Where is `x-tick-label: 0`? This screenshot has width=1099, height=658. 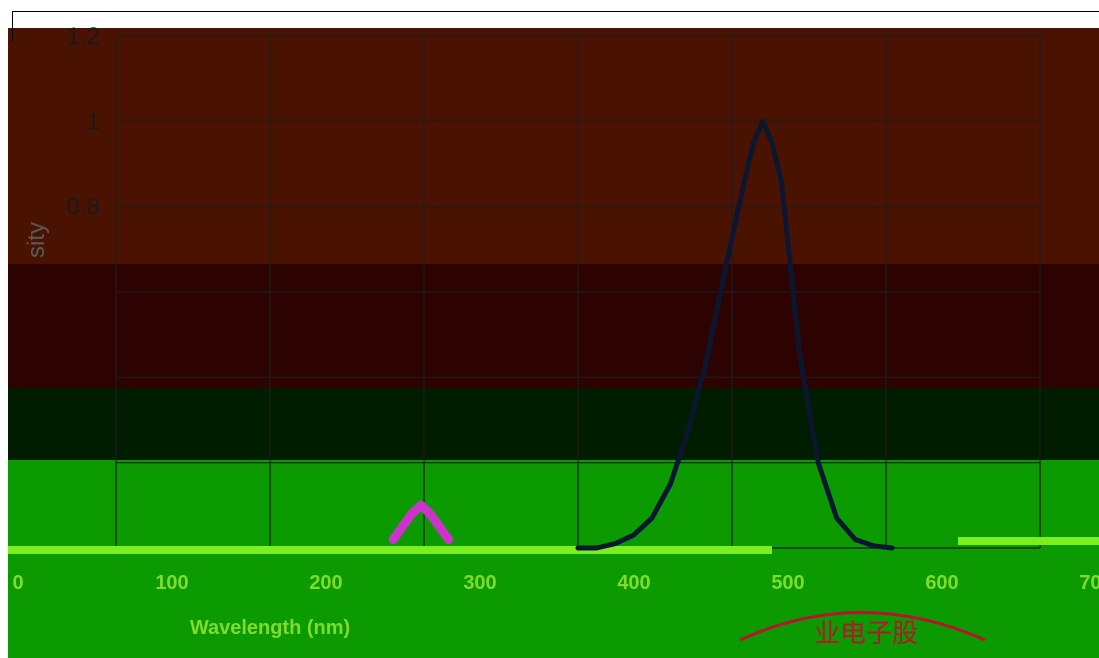 x-tick-label: 0 is located at coordinates (17, 583).